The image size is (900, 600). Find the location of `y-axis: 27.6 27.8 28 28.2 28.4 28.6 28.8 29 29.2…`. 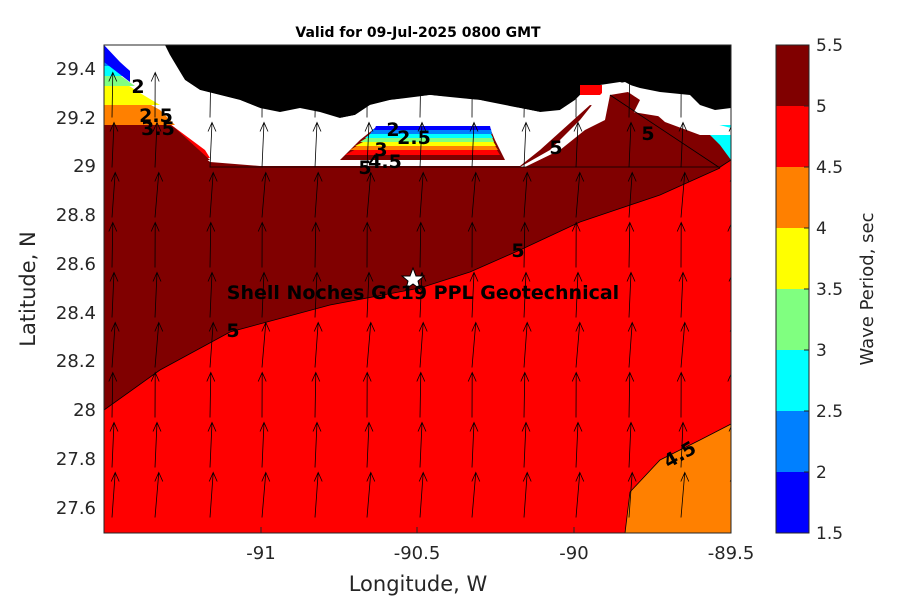

y-axis: 27.6 27.8 28 28.2 28.4 28.6 28.8 29 29.2… is located at coordinates (56, 289).